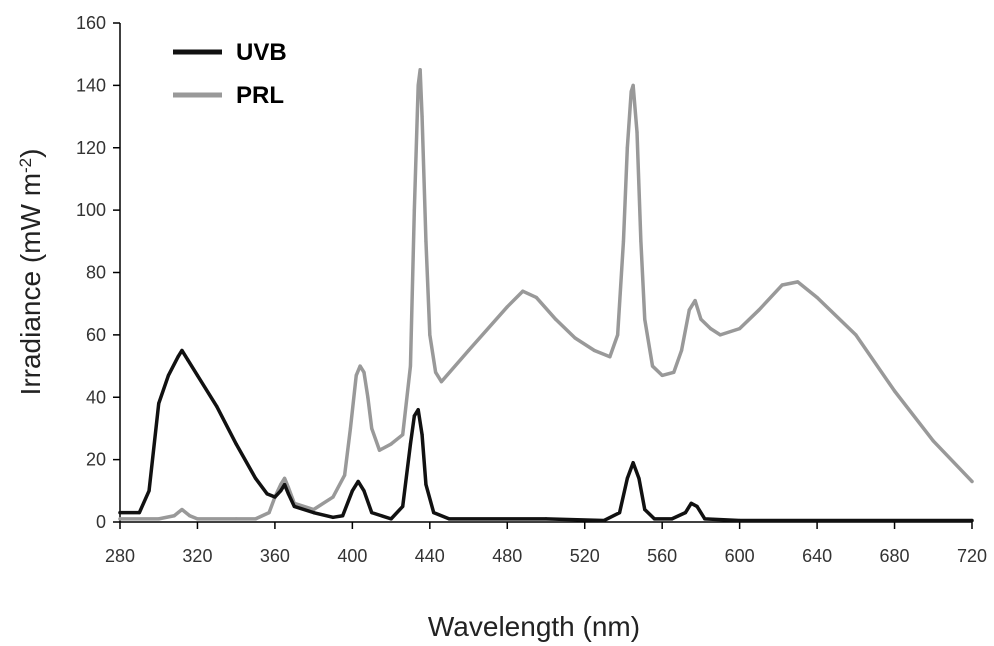 This screenshot has width=994, height=646. I want to click on y-axis-title-superscript: -2, so click(25, 165).